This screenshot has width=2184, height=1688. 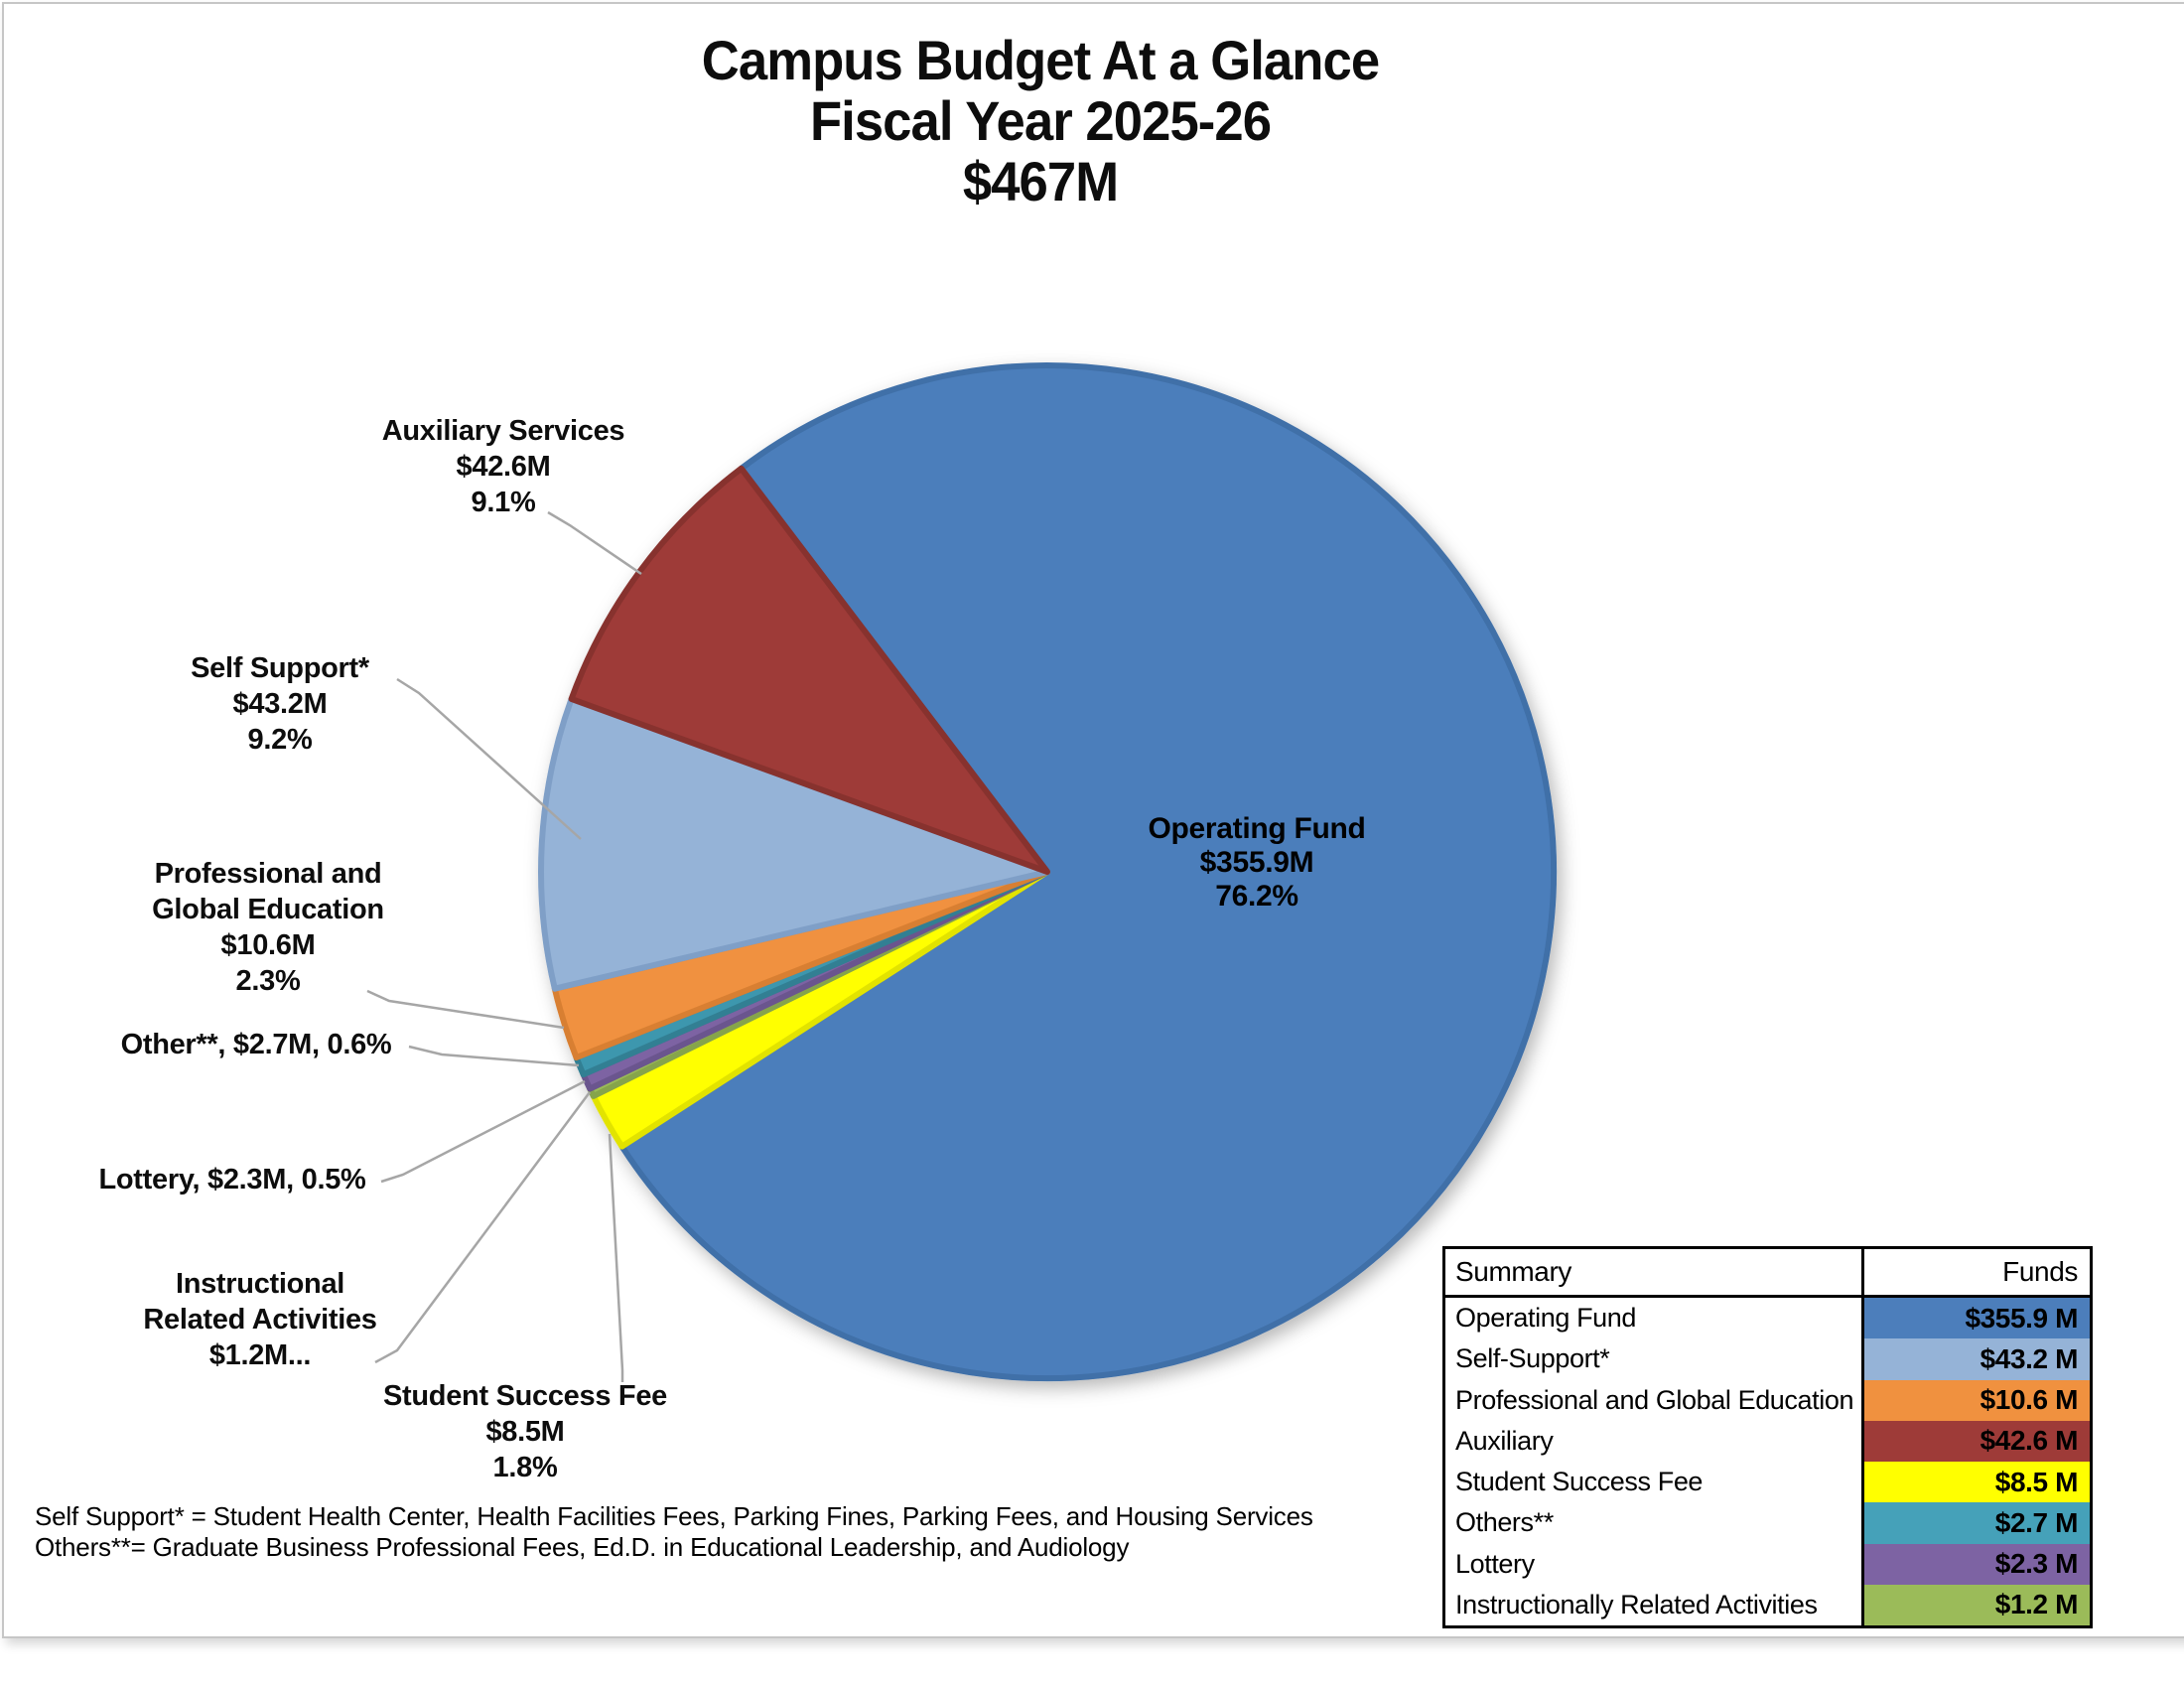 What do you see at coordinates (256, 1044) in the screenshot?
I see `label-other: Other**, $2.7M, 0.6%` at bounding box center [256, 1044].